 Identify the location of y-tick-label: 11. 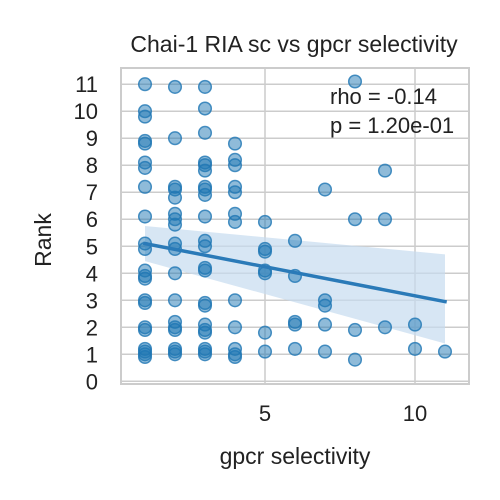
(86, 84).